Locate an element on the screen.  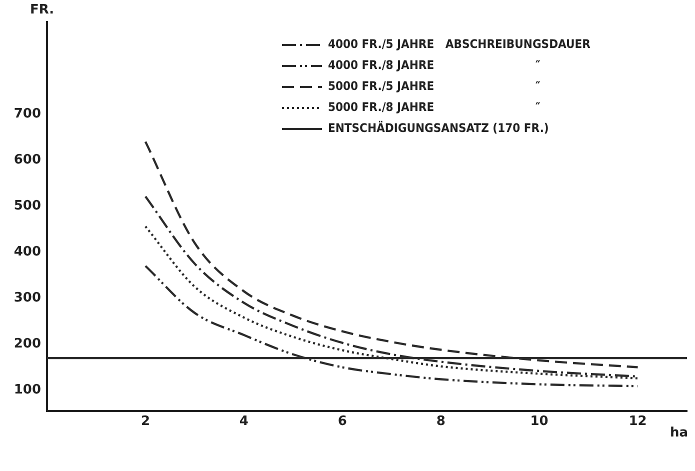
legend-label: 5000 FR./5 JAHRE ″ is located at coordinates (434, 86).